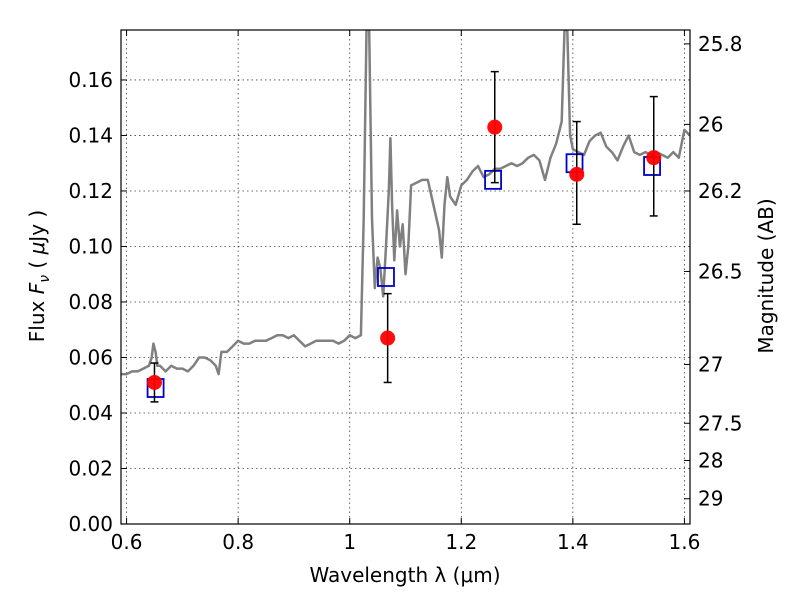  I want to click on y-tick-label: 0.06, so click(90, 357).